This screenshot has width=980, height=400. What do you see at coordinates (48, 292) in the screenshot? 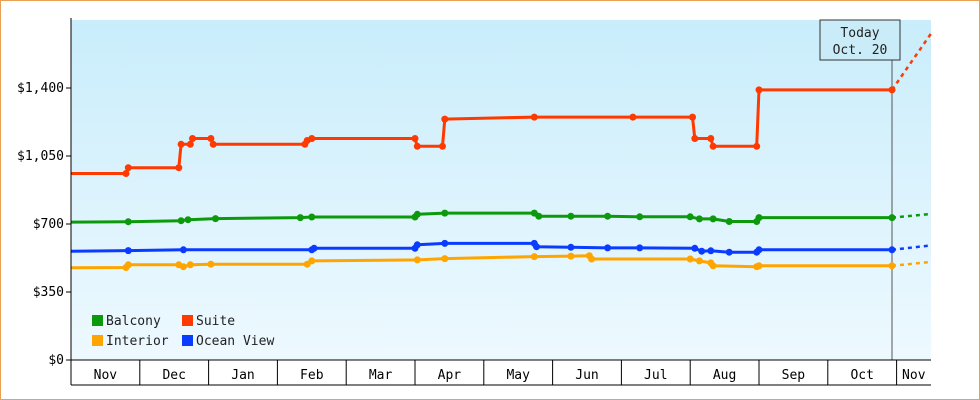
I see `y-tick-label: $350` at bounding box center [48, 292].